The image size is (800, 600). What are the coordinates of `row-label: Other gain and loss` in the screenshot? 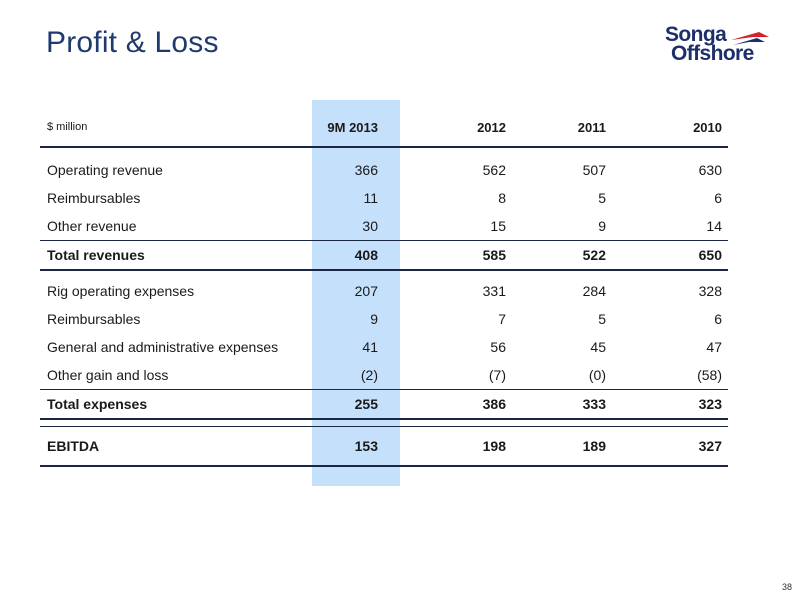 It's located at (108, 375).